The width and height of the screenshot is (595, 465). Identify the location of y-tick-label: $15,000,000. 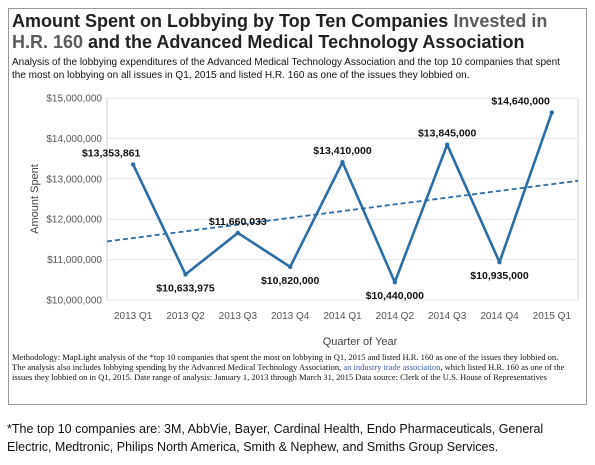
(74, 99).